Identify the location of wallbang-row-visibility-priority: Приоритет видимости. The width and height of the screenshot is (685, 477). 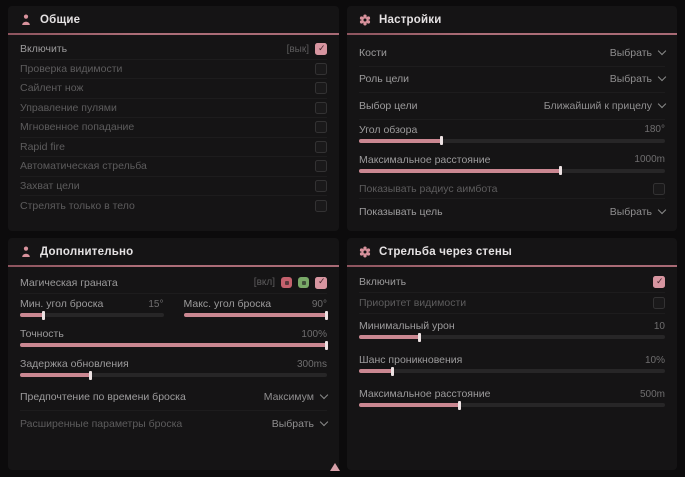
(512, 303).